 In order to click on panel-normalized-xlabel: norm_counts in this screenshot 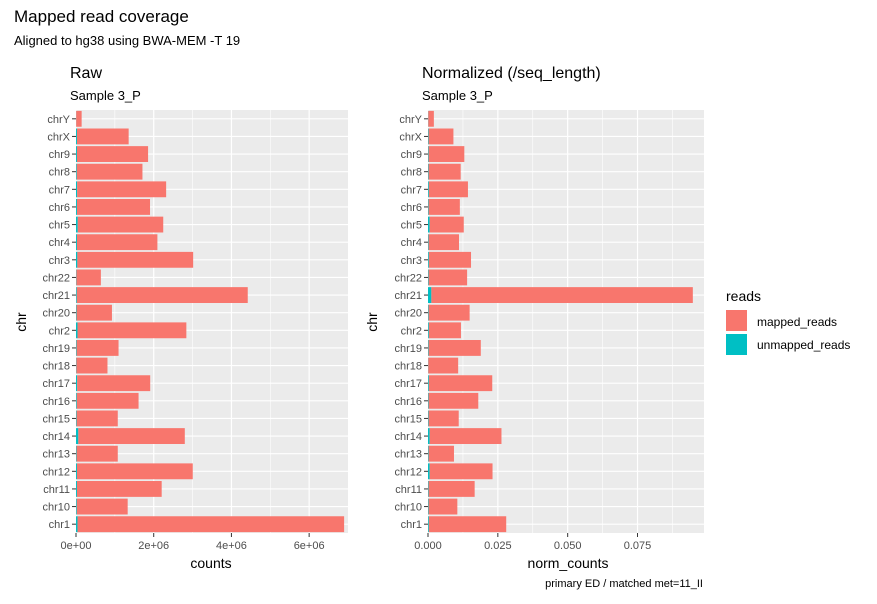, I will do `click(568, 563)`.